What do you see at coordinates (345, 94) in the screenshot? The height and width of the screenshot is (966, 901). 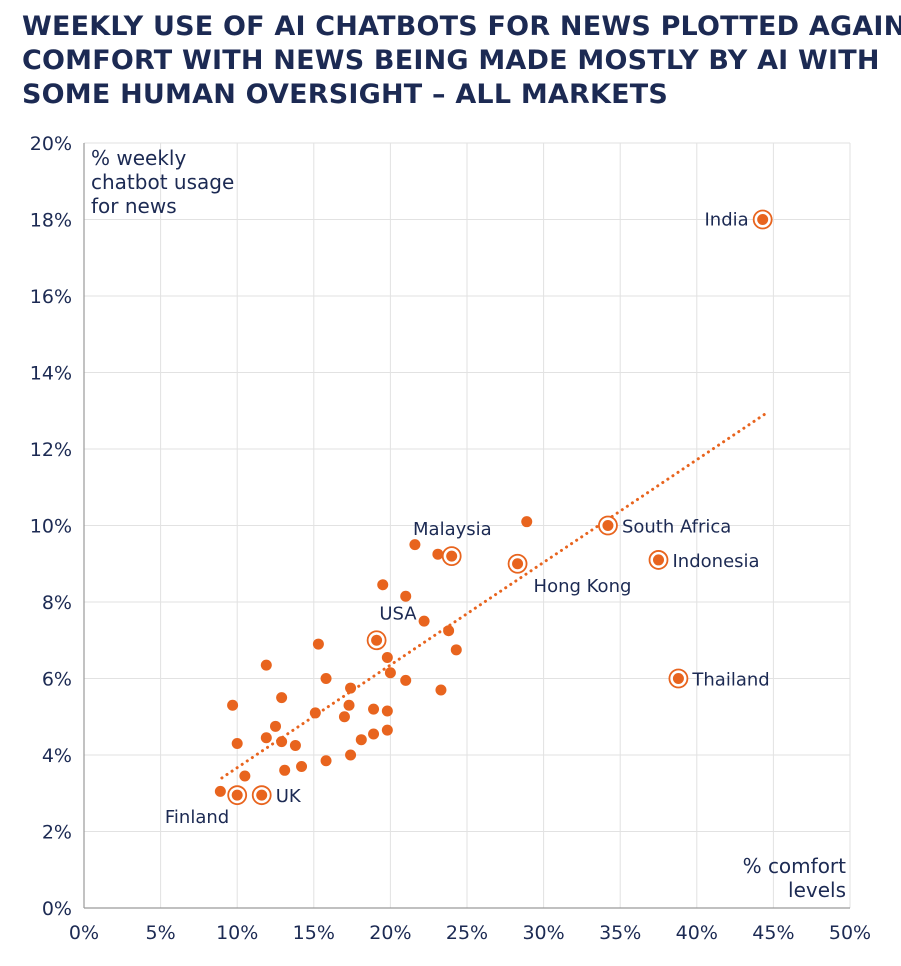 I see `title-line-3: SOME HUMAN OVERSIGHT – ALL MARKETS` at bounding box center [345, 94].